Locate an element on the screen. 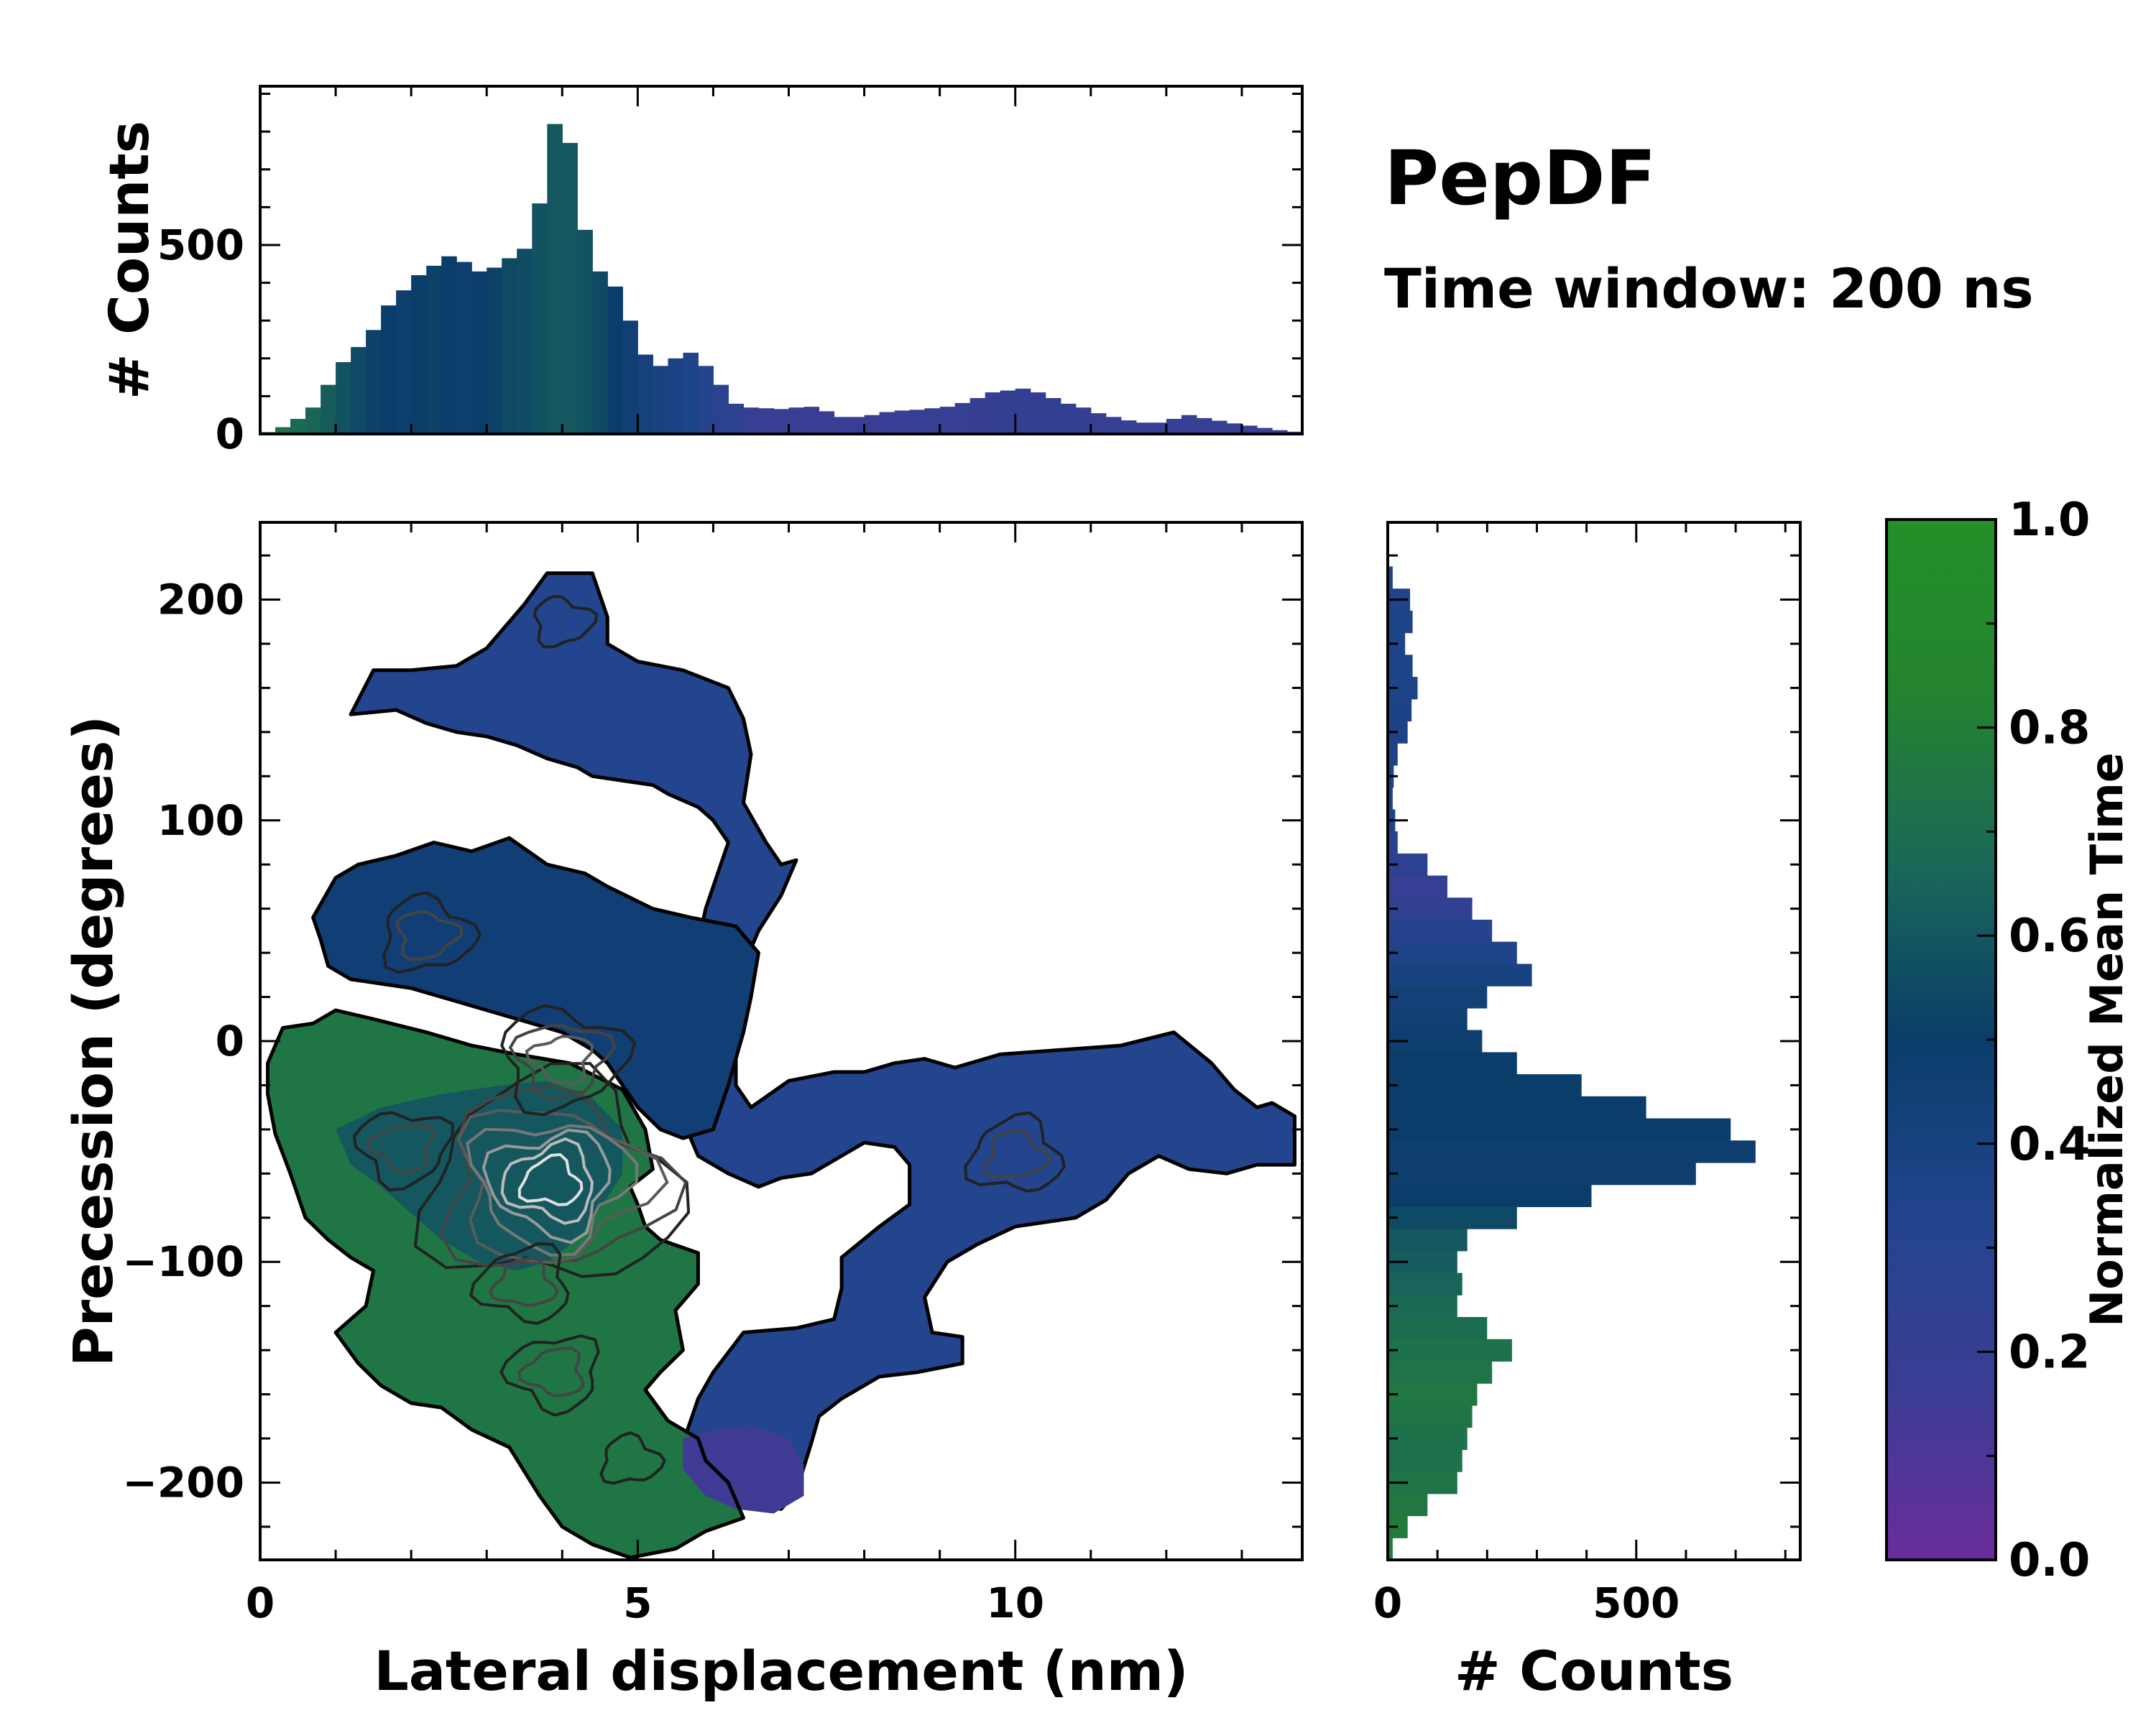 This screenshot has width=2156, height=1728. main-x-tick-label-0: 0 is located at coordinates (260, 1603).